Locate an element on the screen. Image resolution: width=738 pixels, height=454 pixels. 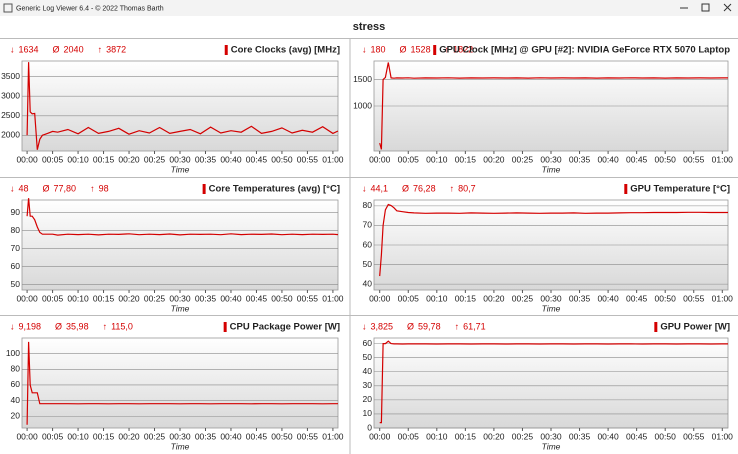
legend-label: GPU Power [W] is located at coordinates (695, 327).